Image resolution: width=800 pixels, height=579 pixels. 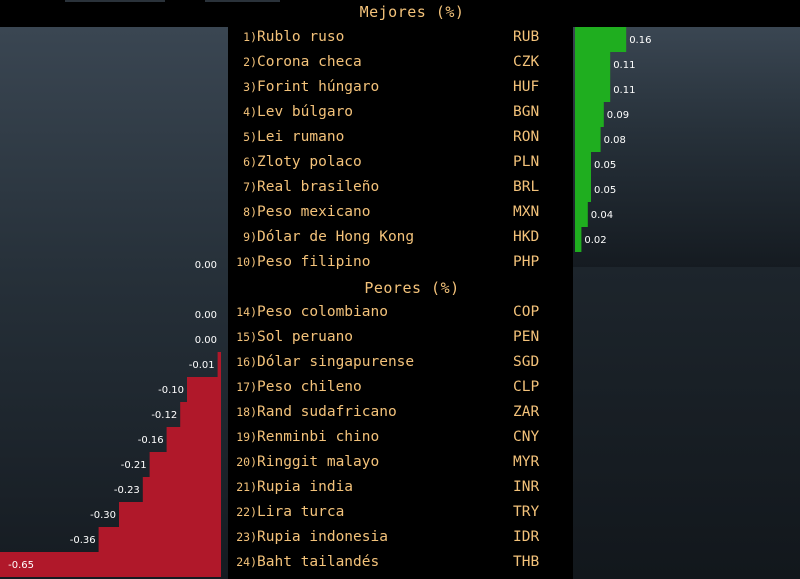 I want to click on currency-name: 19)Renminbi chino, so click(x=367, y=437).